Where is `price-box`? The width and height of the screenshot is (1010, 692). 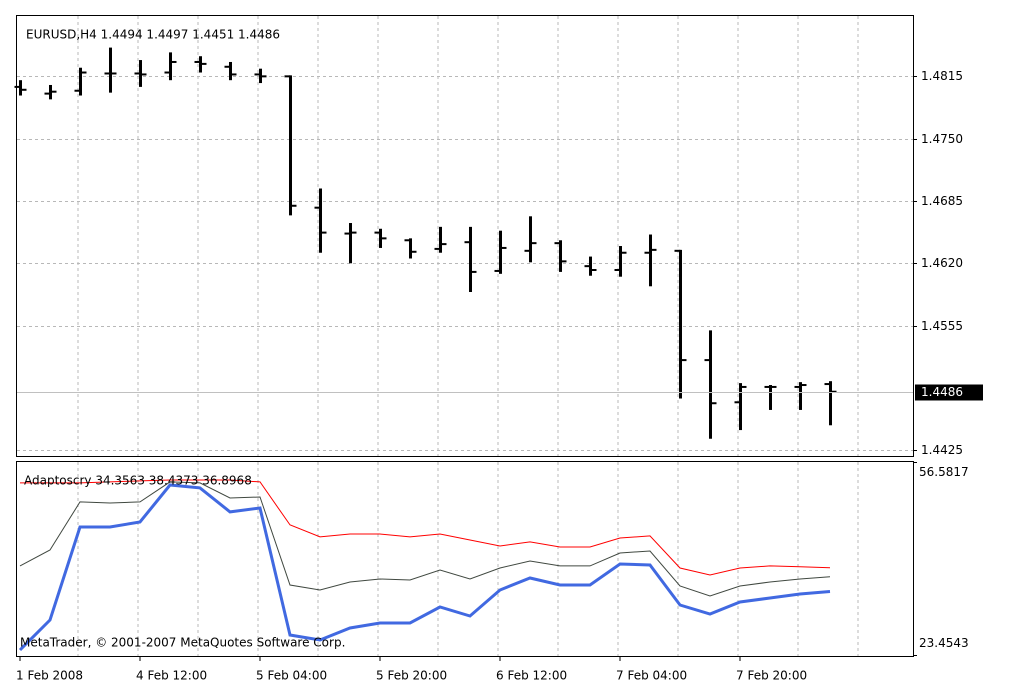
price-box is located at coordinates (949, 392).